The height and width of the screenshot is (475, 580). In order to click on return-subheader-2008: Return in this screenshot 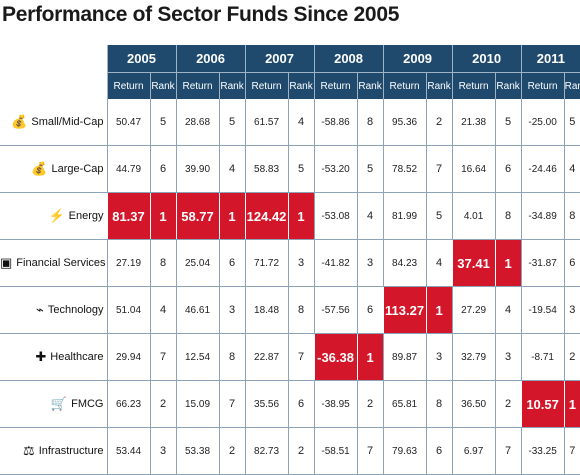, I will do `click(335, 85)`.